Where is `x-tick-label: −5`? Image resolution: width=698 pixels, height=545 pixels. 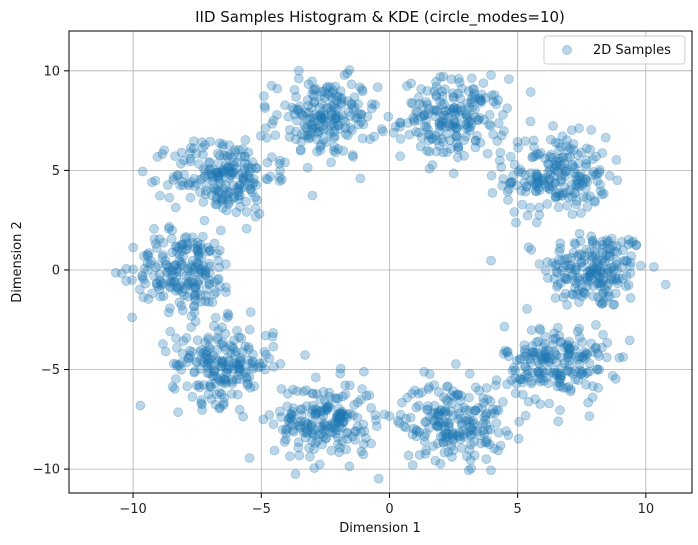 x-tick-label: −5 is located at coordinates (261, 509).